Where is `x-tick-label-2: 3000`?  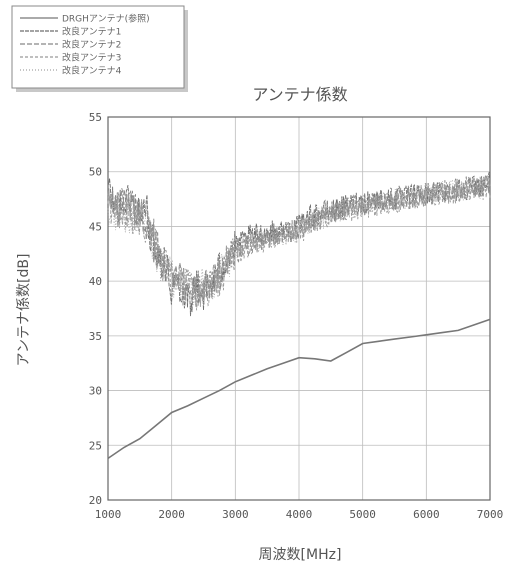
x-tick-label-2: 3000 is located at coordinates (235, 514).